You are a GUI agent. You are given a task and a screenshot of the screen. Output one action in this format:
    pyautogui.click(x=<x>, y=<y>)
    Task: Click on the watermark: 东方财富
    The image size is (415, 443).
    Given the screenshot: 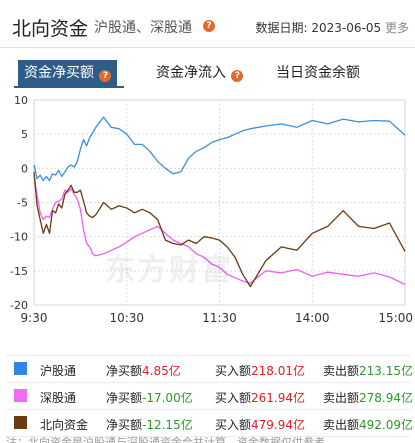 What is the action you would take?
    pyautogui.click(x=169, y=270)
    